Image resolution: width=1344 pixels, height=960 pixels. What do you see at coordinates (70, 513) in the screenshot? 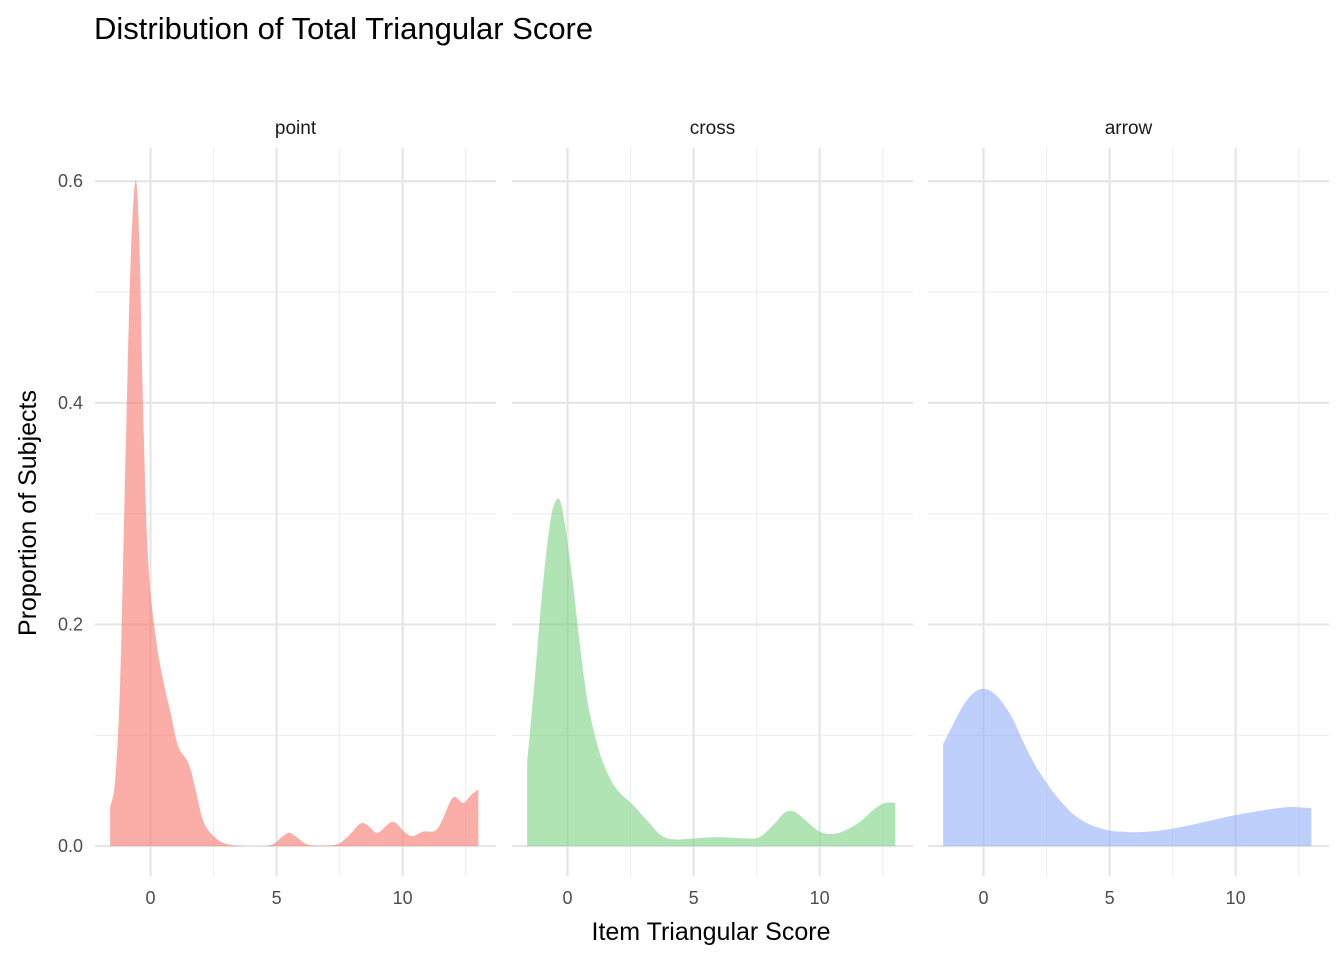
I see `y-axis: 0.0 0.2 0.4 0.6` at bounding box center [70, 513].